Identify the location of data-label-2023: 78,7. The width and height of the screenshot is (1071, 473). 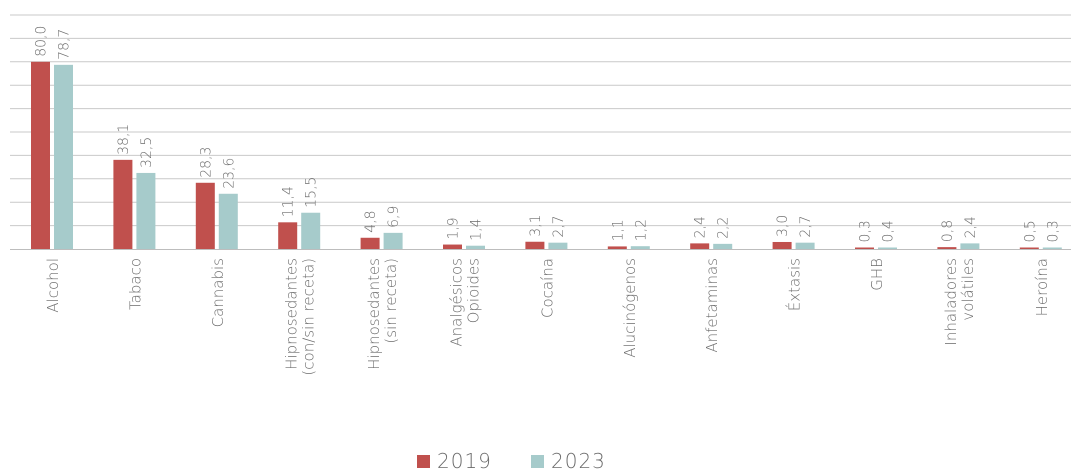
(65, 44).